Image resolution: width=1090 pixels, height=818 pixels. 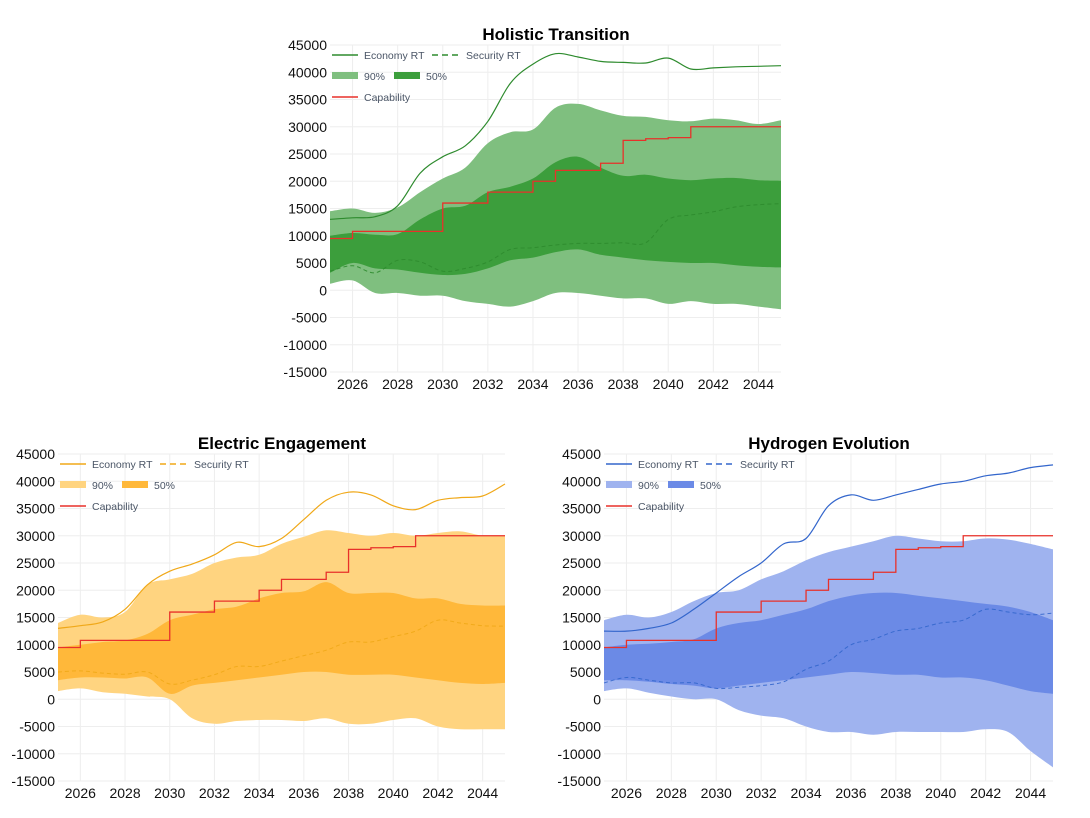 What do you see at coordinates (829, 443) in the screenshot?
I see `chart-title: Hydrogen Evolution` at bounding box center [829, 443].